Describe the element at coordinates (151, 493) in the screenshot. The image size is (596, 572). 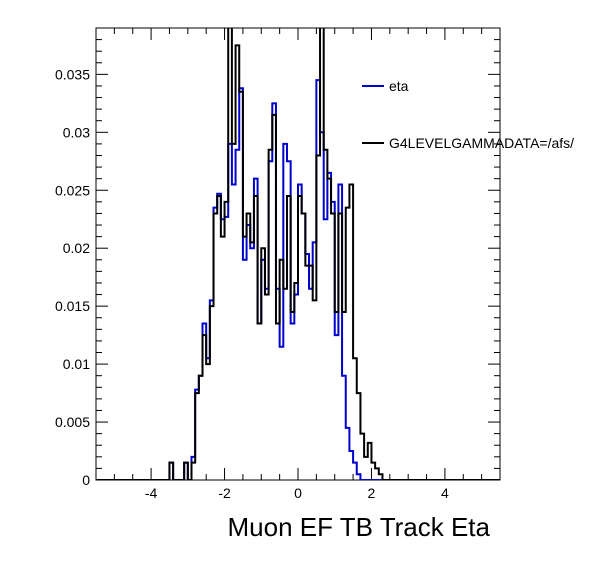
I see `x-tick-label: -4` at that location.